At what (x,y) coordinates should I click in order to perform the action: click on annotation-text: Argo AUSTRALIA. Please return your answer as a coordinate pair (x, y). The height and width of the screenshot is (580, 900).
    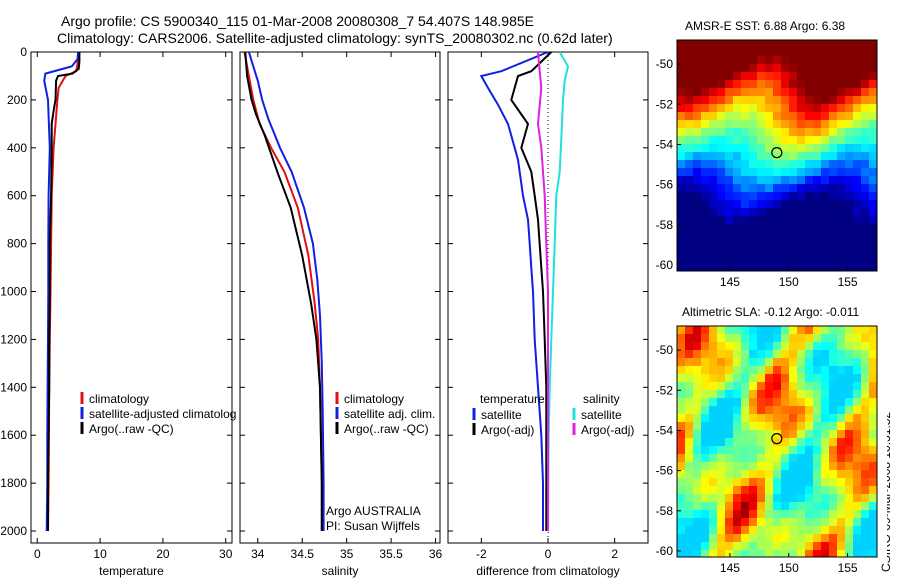
    Looking at the image, I should click on (373, 511).